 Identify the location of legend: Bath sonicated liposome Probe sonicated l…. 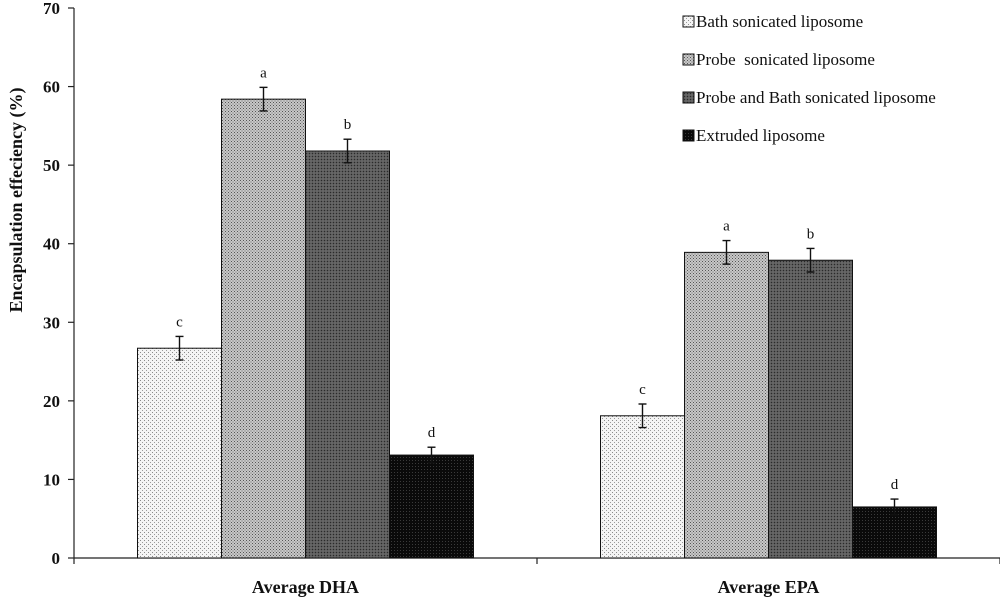
(809, 78).